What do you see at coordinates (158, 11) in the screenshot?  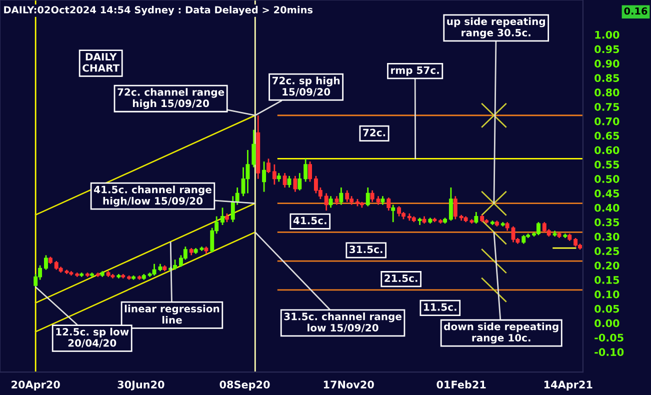 I see `text: DAILY:02Oct2024 14:54 Sydney : Data Delayed > 20mins` at bounding box center [158, 11].